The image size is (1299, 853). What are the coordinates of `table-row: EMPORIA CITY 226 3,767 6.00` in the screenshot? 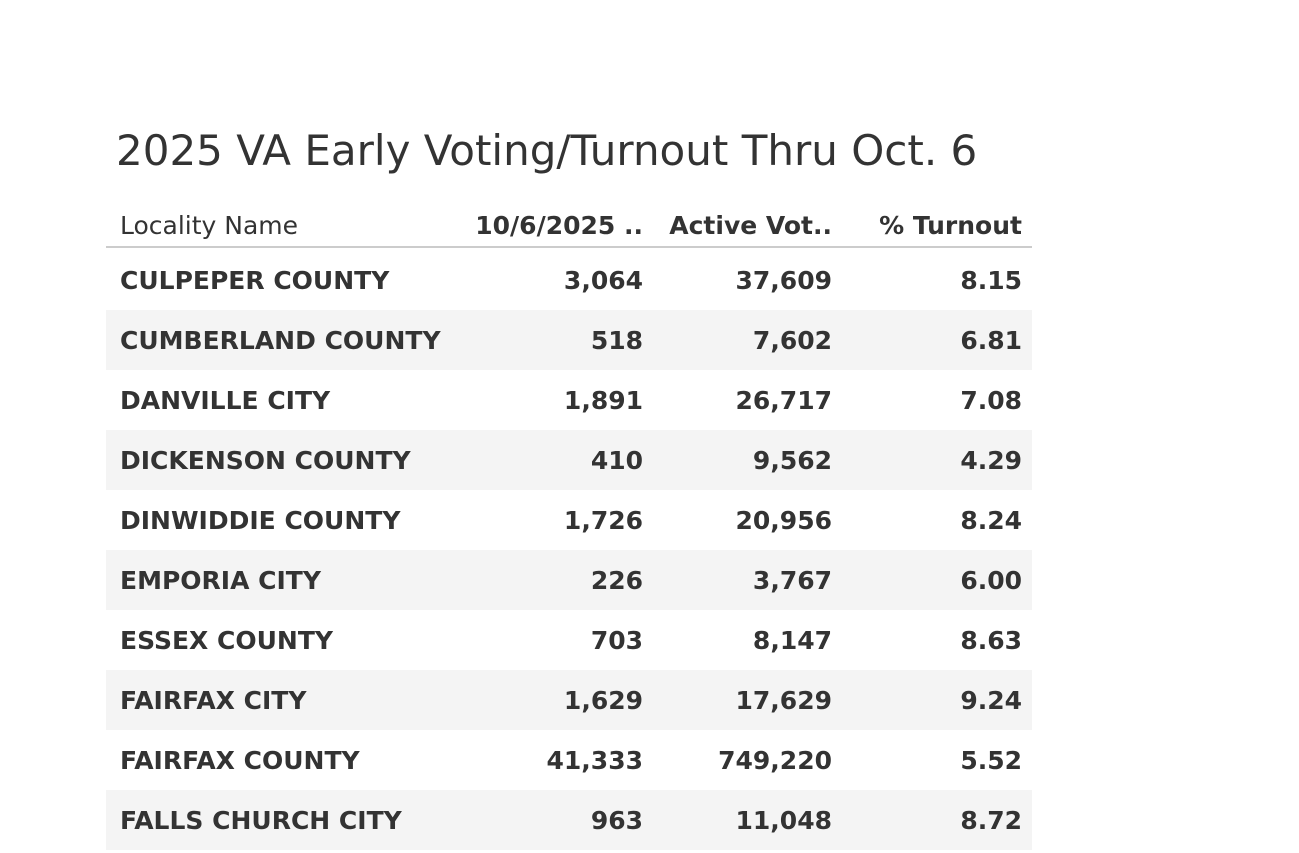 It's located at (569, 580).